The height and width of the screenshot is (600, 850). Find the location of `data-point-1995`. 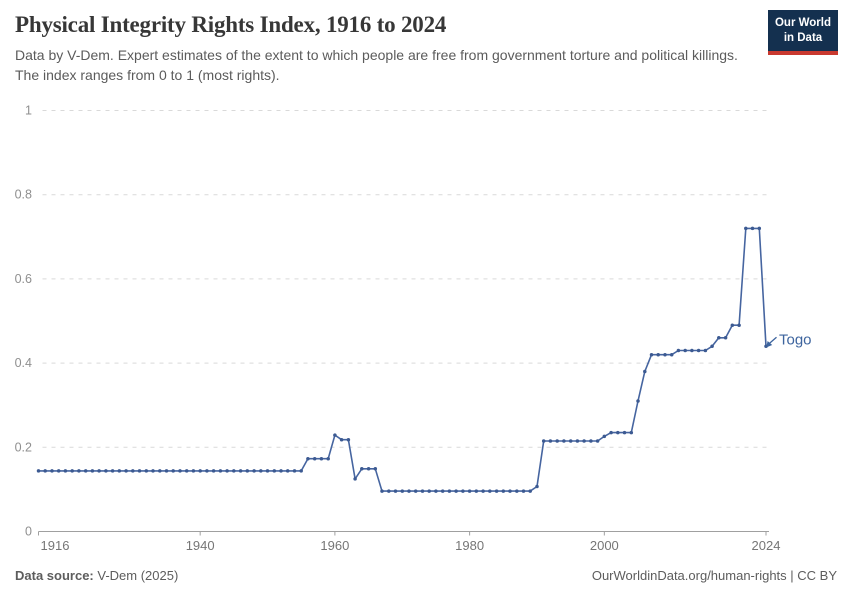

data-point-1995 is located at coordinates (570, 441).